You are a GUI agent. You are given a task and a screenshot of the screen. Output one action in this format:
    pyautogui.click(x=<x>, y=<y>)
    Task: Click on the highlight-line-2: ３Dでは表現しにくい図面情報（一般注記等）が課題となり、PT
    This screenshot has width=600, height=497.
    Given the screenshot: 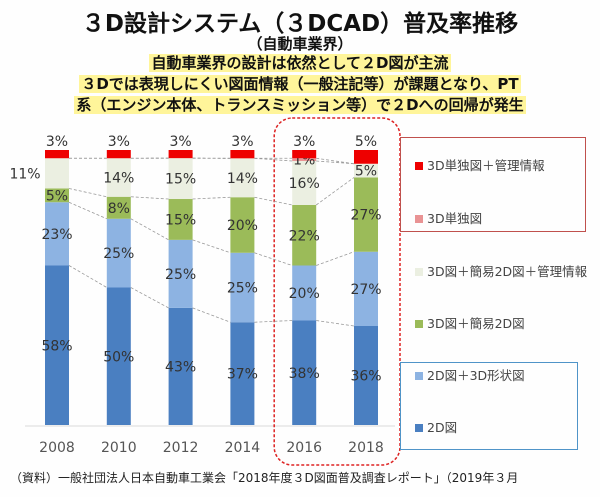 What is the action you would take?
    pyautogui.click(x=300, y=83)
    